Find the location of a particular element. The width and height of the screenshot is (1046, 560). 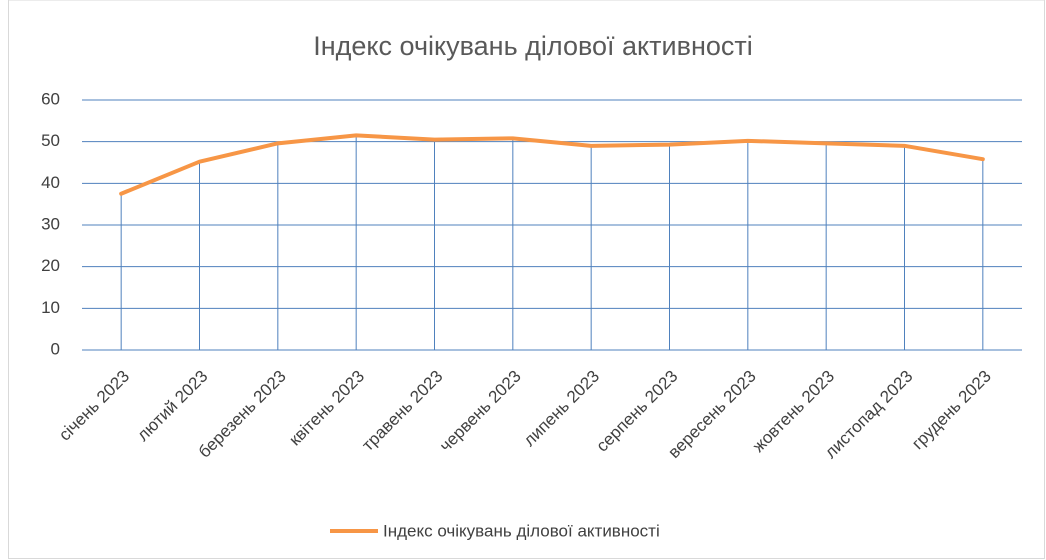

y-tick-label: 40 is located at coordinates (50, 182).